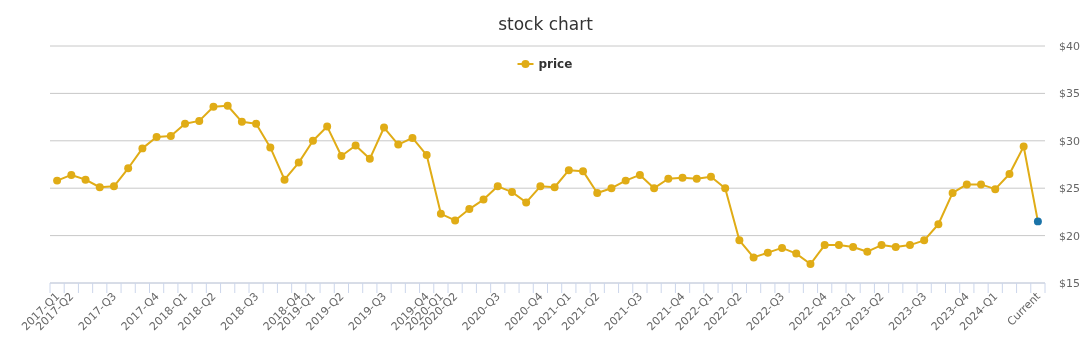  I want to click on y-tick-label: $35, so click(1069, 94).